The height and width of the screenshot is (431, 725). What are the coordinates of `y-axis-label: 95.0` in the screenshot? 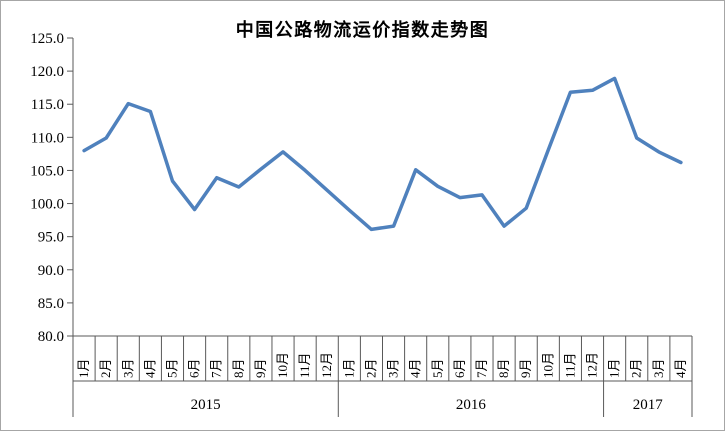 It's located at (51, 238).